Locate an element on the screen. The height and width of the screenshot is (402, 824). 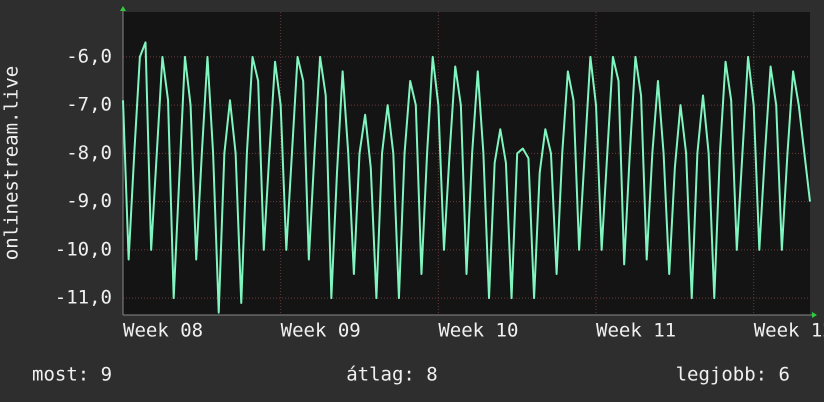
y-tick-label: -11,0 is located at coordinates (83, 298).